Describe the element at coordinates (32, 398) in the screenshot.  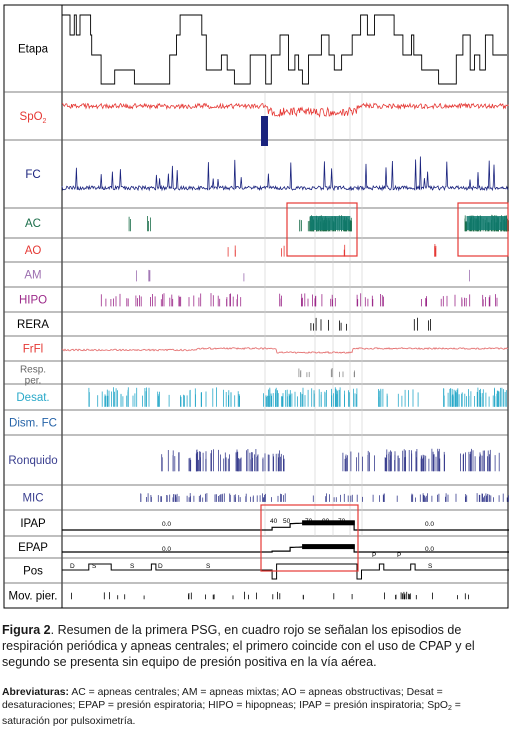
I see `channel-label-desat-: Desat.` at that location.